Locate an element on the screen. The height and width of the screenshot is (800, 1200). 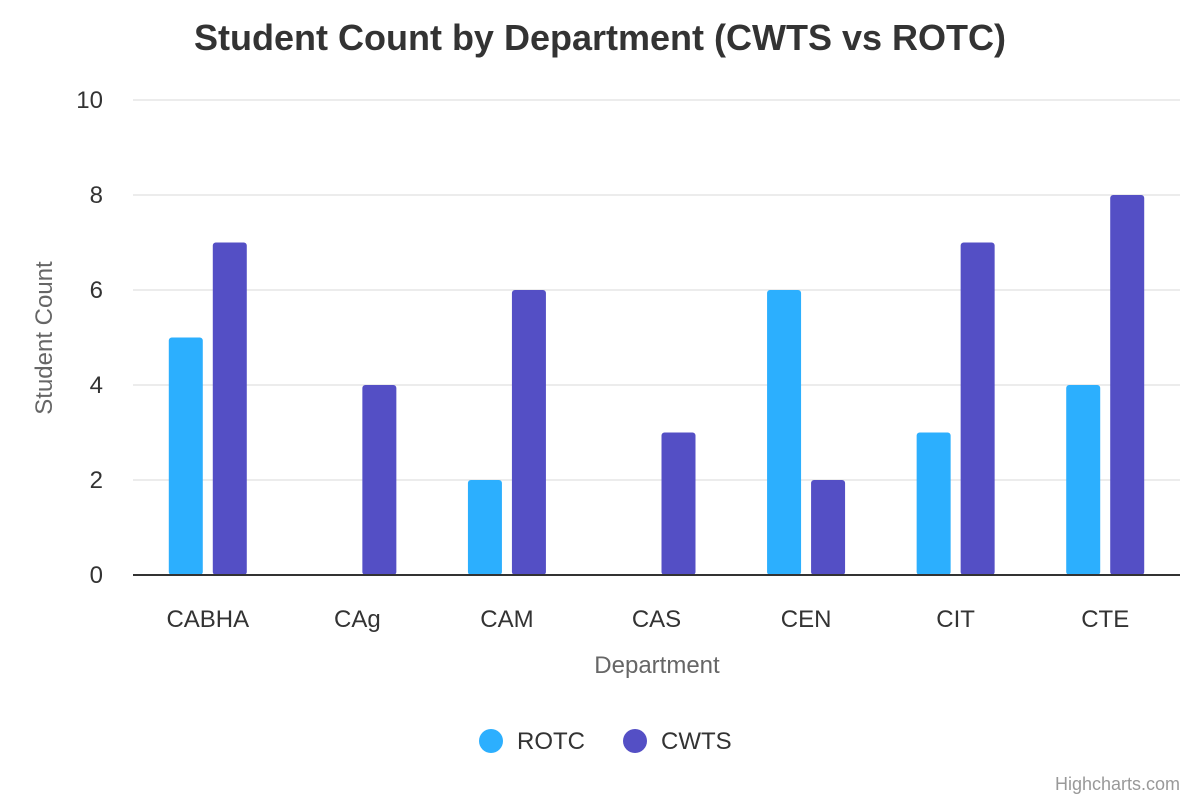
x-axis-title: Department is located at coordinates (657, 665).